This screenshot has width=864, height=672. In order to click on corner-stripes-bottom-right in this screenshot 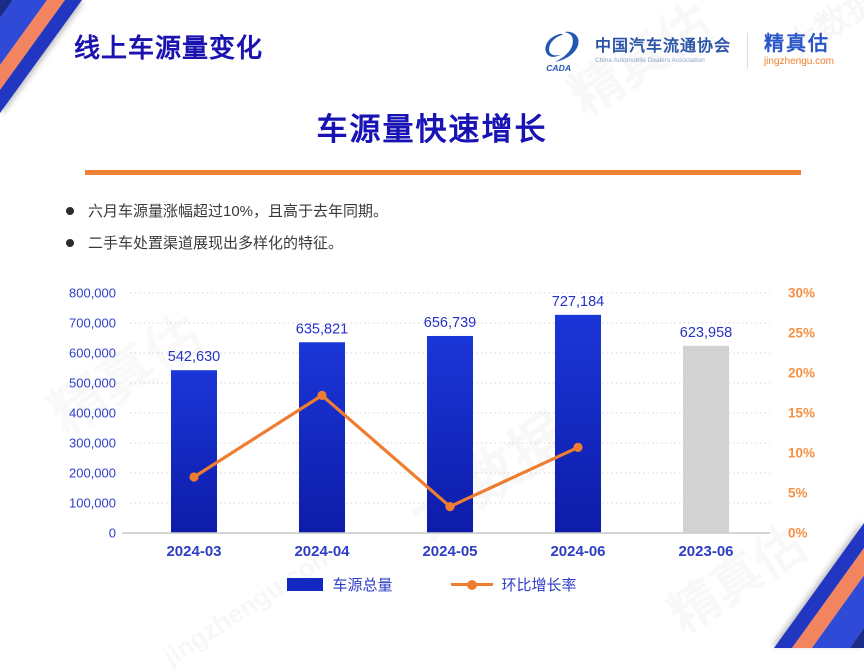, I will do `click(819, 585)`.